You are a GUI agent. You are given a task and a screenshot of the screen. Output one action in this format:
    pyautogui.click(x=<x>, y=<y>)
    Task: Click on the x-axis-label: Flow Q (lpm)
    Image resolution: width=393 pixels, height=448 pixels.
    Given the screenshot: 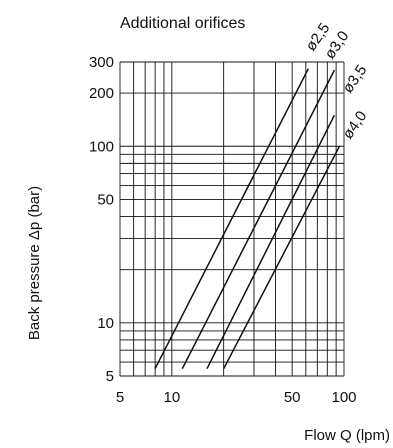 What is the action you would take?
    pyautogui.click(x=347, y=435)
    